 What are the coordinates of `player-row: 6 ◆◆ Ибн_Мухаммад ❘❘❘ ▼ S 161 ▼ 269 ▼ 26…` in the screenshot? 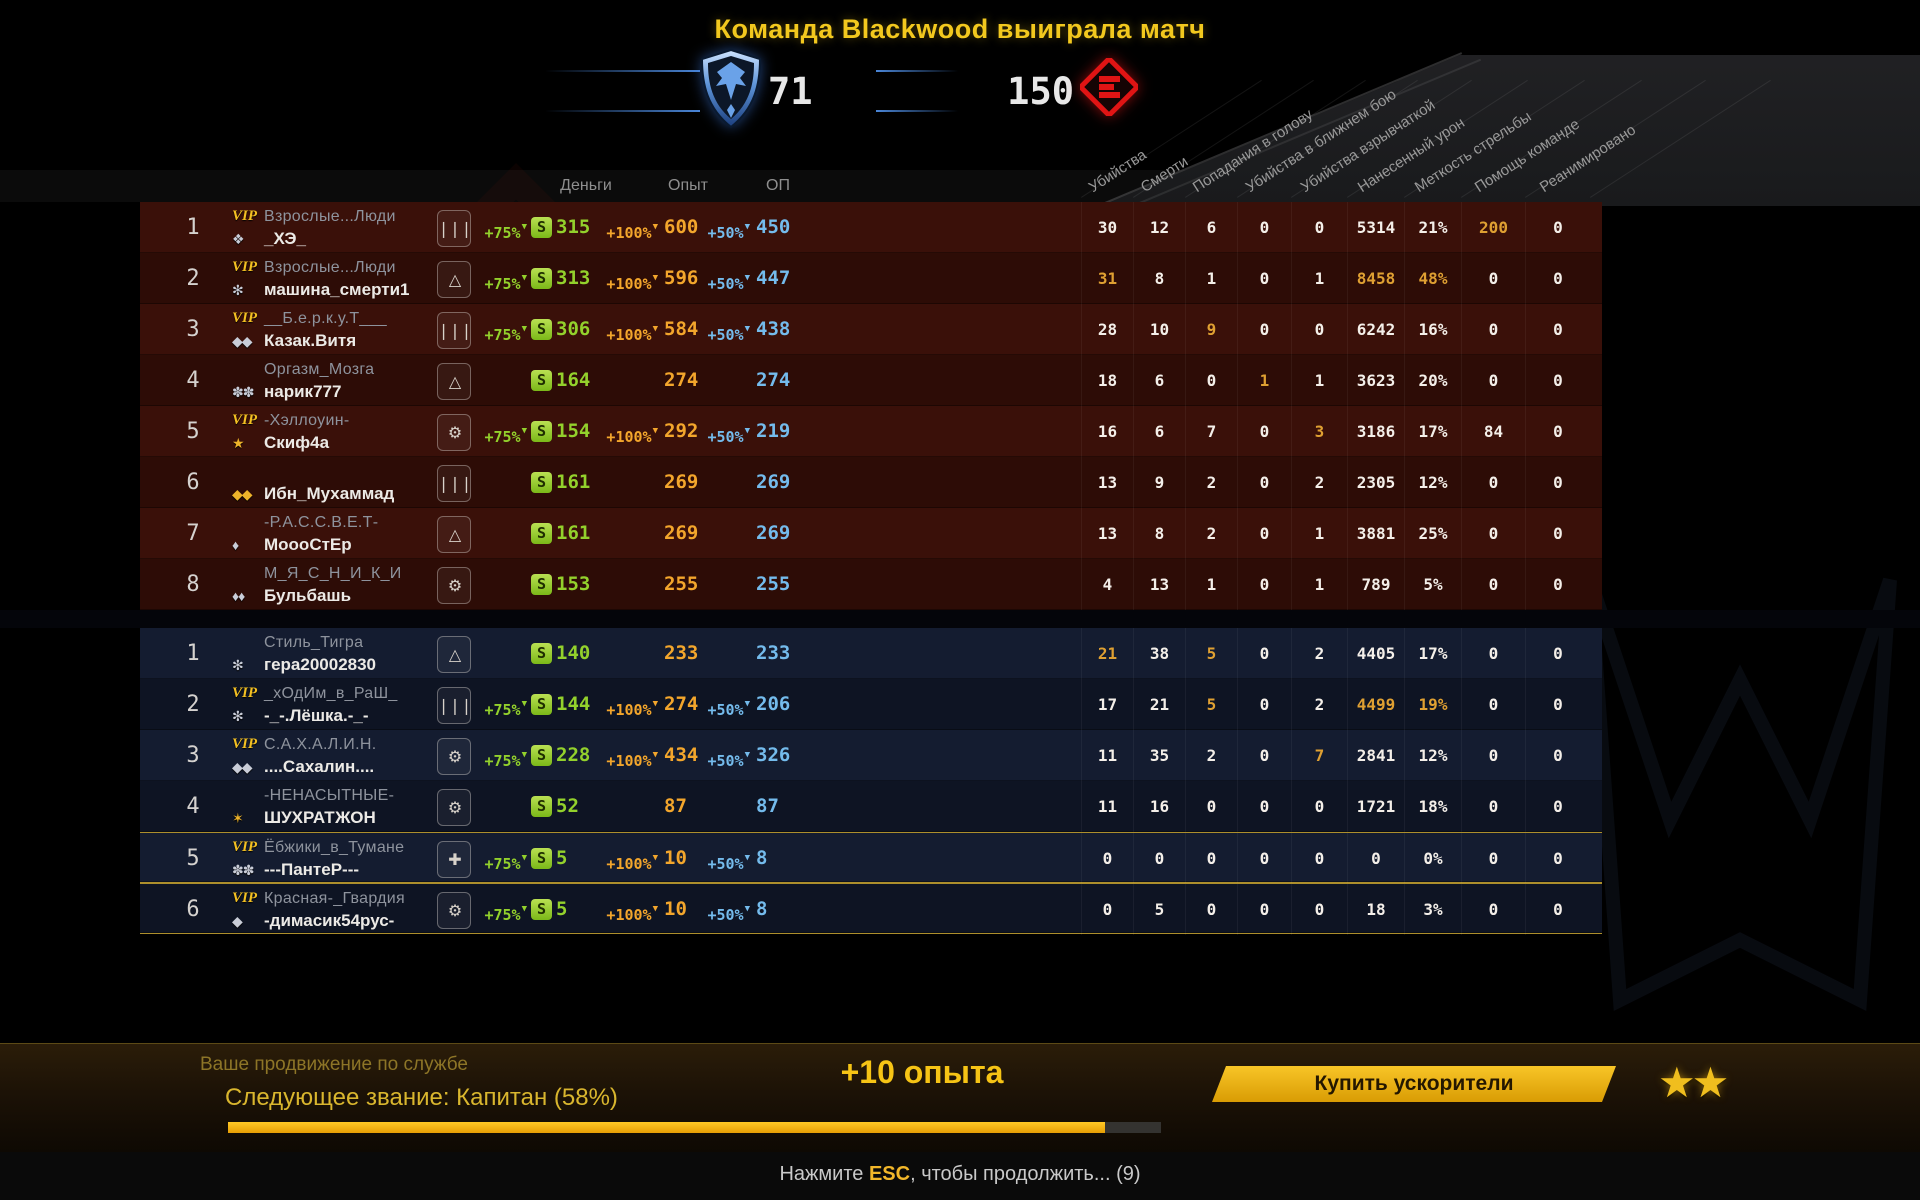 It's located at (871, 482).